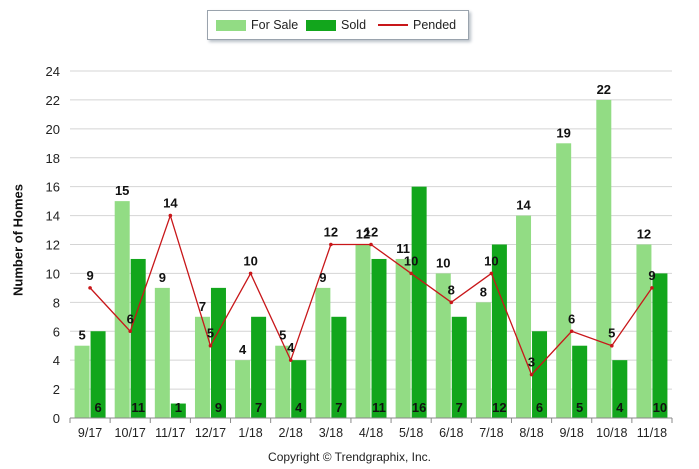  Describe the element at coordinates (53, 100) in the screenshot. I see `y-tick-label: 22` at that location.